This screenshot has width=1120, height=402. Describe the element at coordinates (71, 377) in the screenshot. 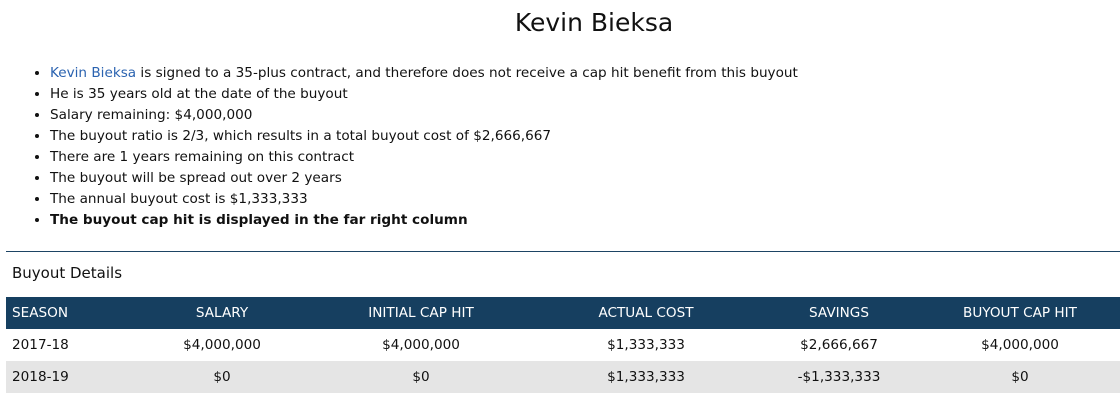

I see `cell-season: 2018-19` at that location.